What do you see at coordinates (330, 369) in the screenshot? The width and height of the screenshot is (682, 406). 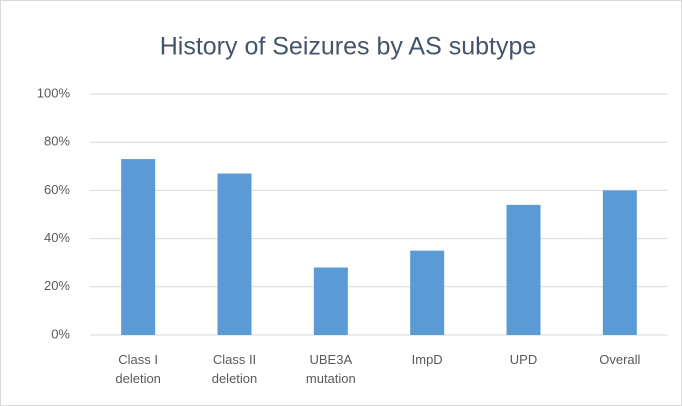 I see `x-tick-label: UBE3A mutation` at bounding box center [330, 369].